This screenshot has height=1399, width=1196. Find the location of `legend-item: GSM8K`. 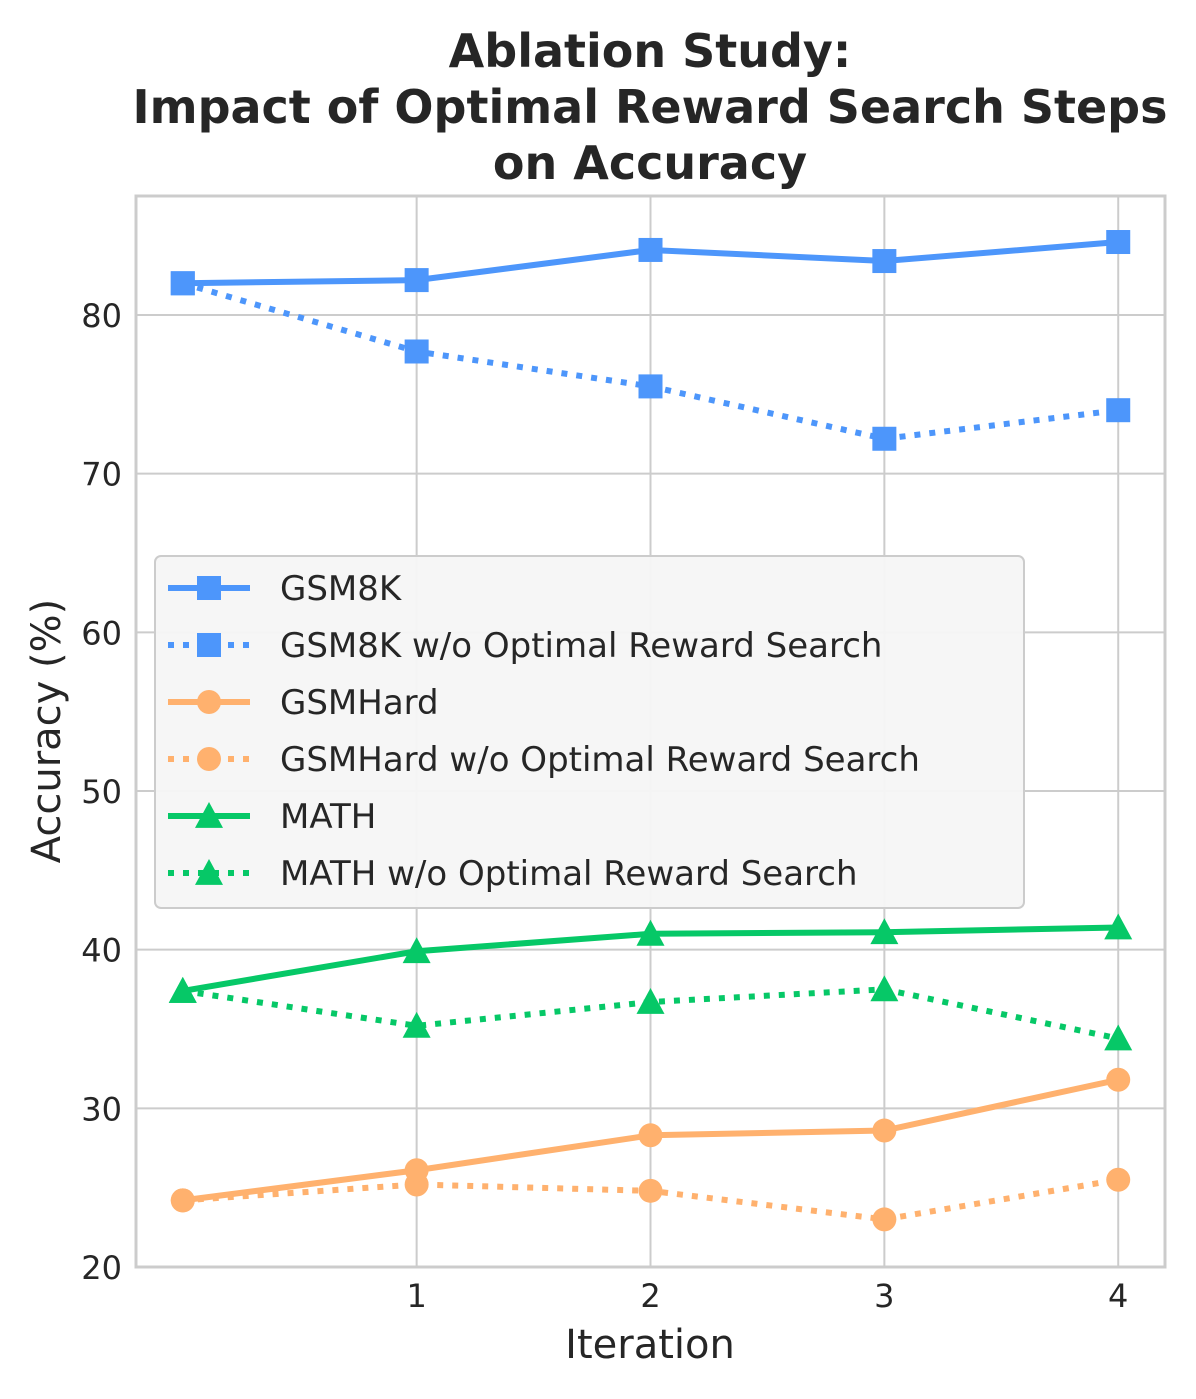

legend-item: GSM8K is located at coordinates (285, 589).